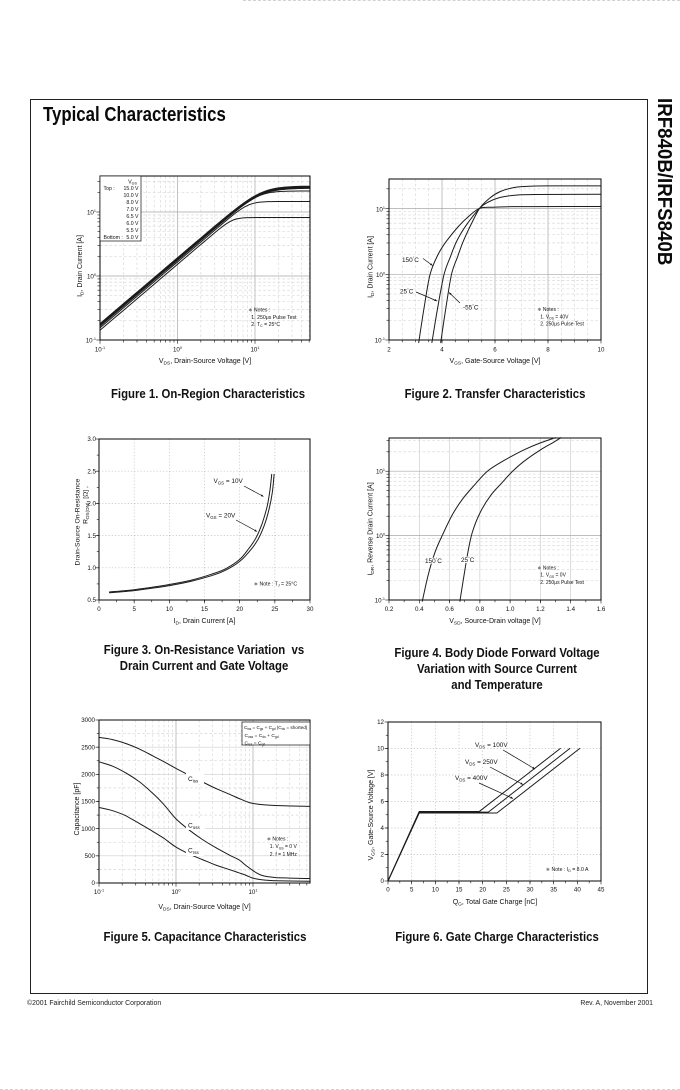 Image resolution: width=680 pixels, height=1090 pixels. Describe the element at coordinates (540, 609) in the screenshot. I see `svg-text: 1.2` at that location.